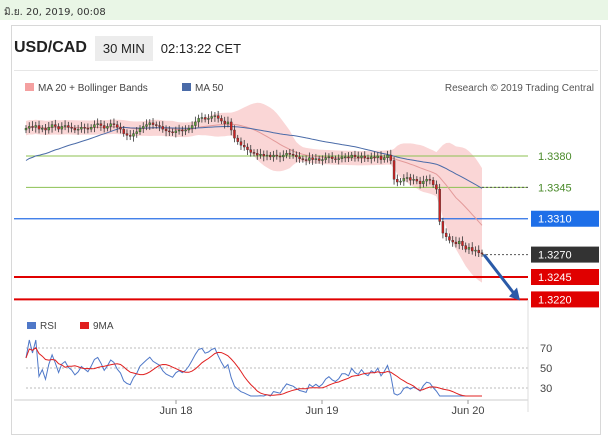 This screenshot has width=608, height=440. Describe the element at coordinates (50, 47) in the screenshot. I see `symbol-label: USD/CAD` at that location.